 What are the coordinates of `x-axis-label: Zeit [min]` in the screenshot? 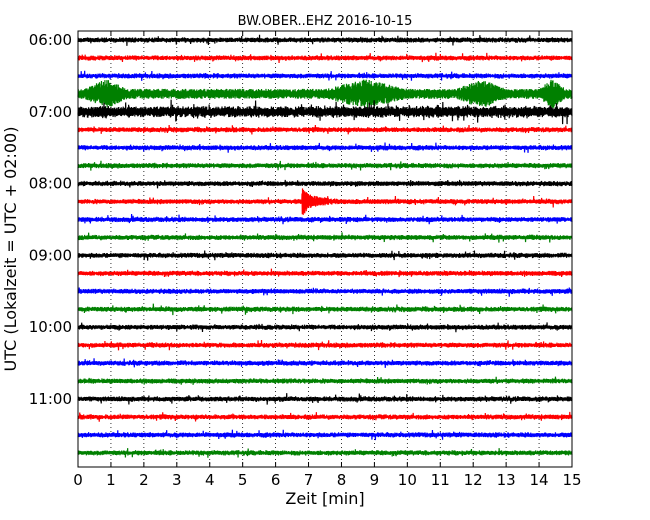 It's located at (324, 498).